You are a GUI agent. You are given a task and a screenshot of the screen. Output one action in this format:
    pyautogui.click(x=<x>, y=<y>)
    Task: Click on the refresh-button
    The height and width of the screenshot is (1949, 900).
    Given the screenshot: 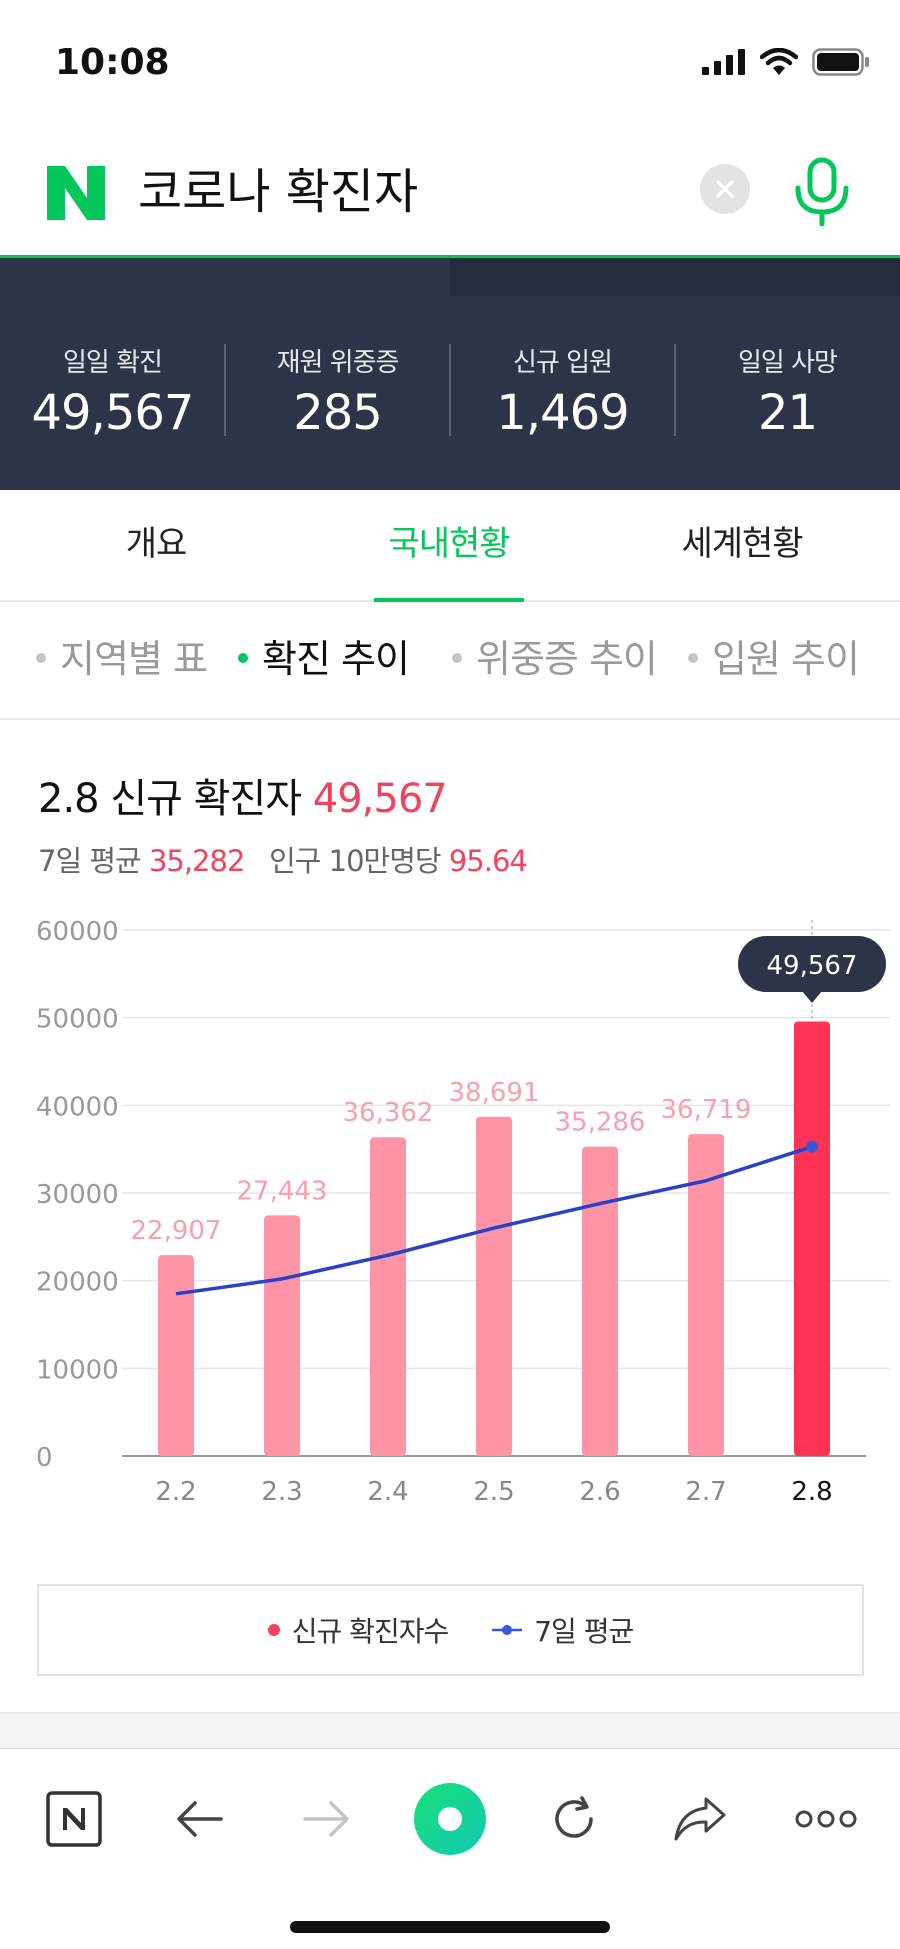 What is the action you would take?
    pyautogui.click(x=574, y=1819)
    